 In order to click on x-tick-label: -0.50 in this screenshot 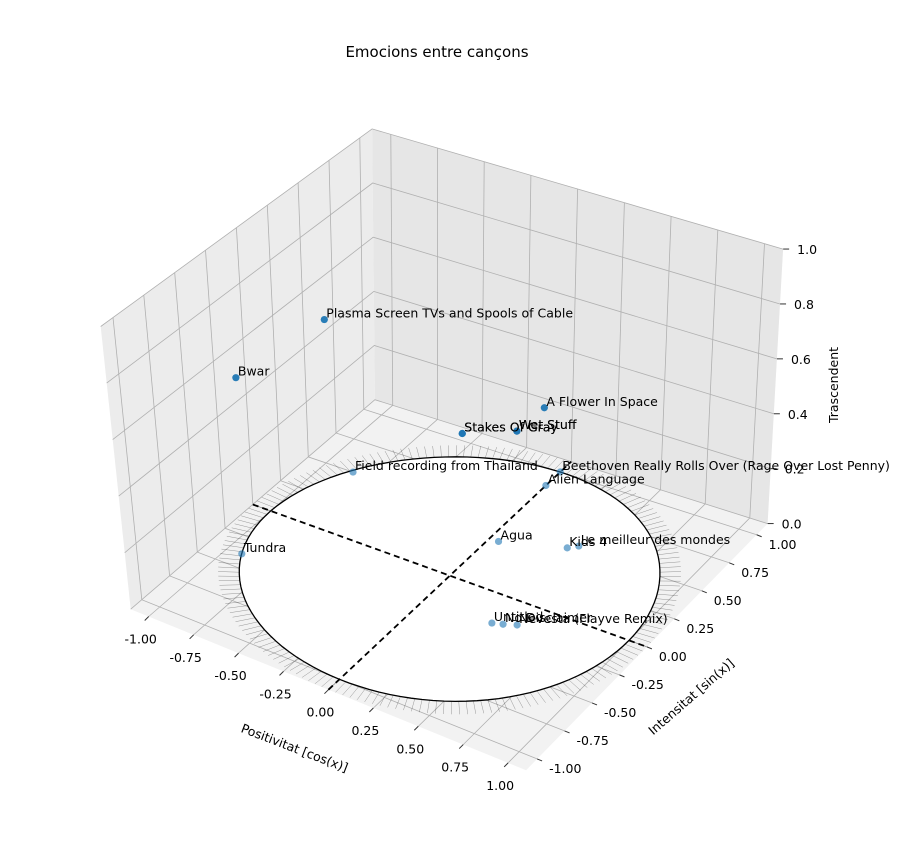, I will do `click(230, 675)`.